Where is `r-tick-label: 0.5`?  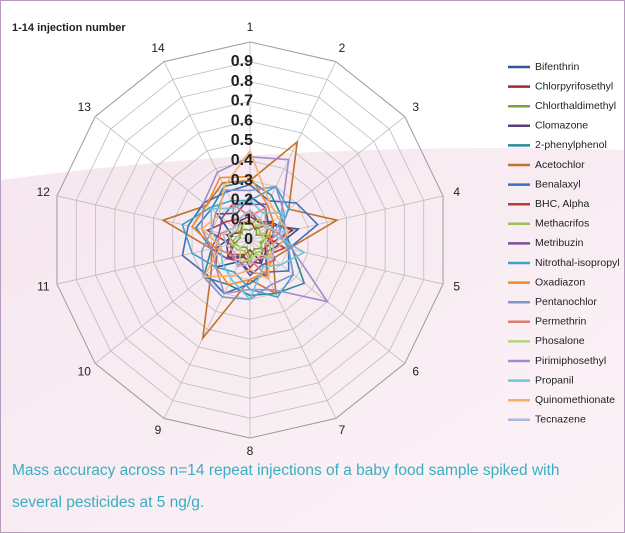
r-tick-label: 0.5 is located at coordinates (242, 140).